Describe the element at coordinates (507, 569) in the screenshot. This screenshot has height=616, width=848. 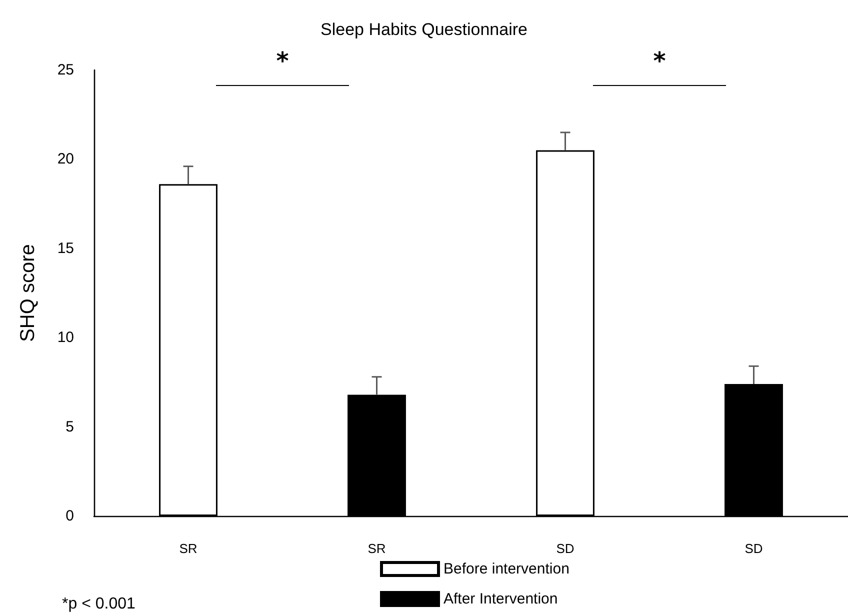
I see `legend-label: Before intervention` at that location.